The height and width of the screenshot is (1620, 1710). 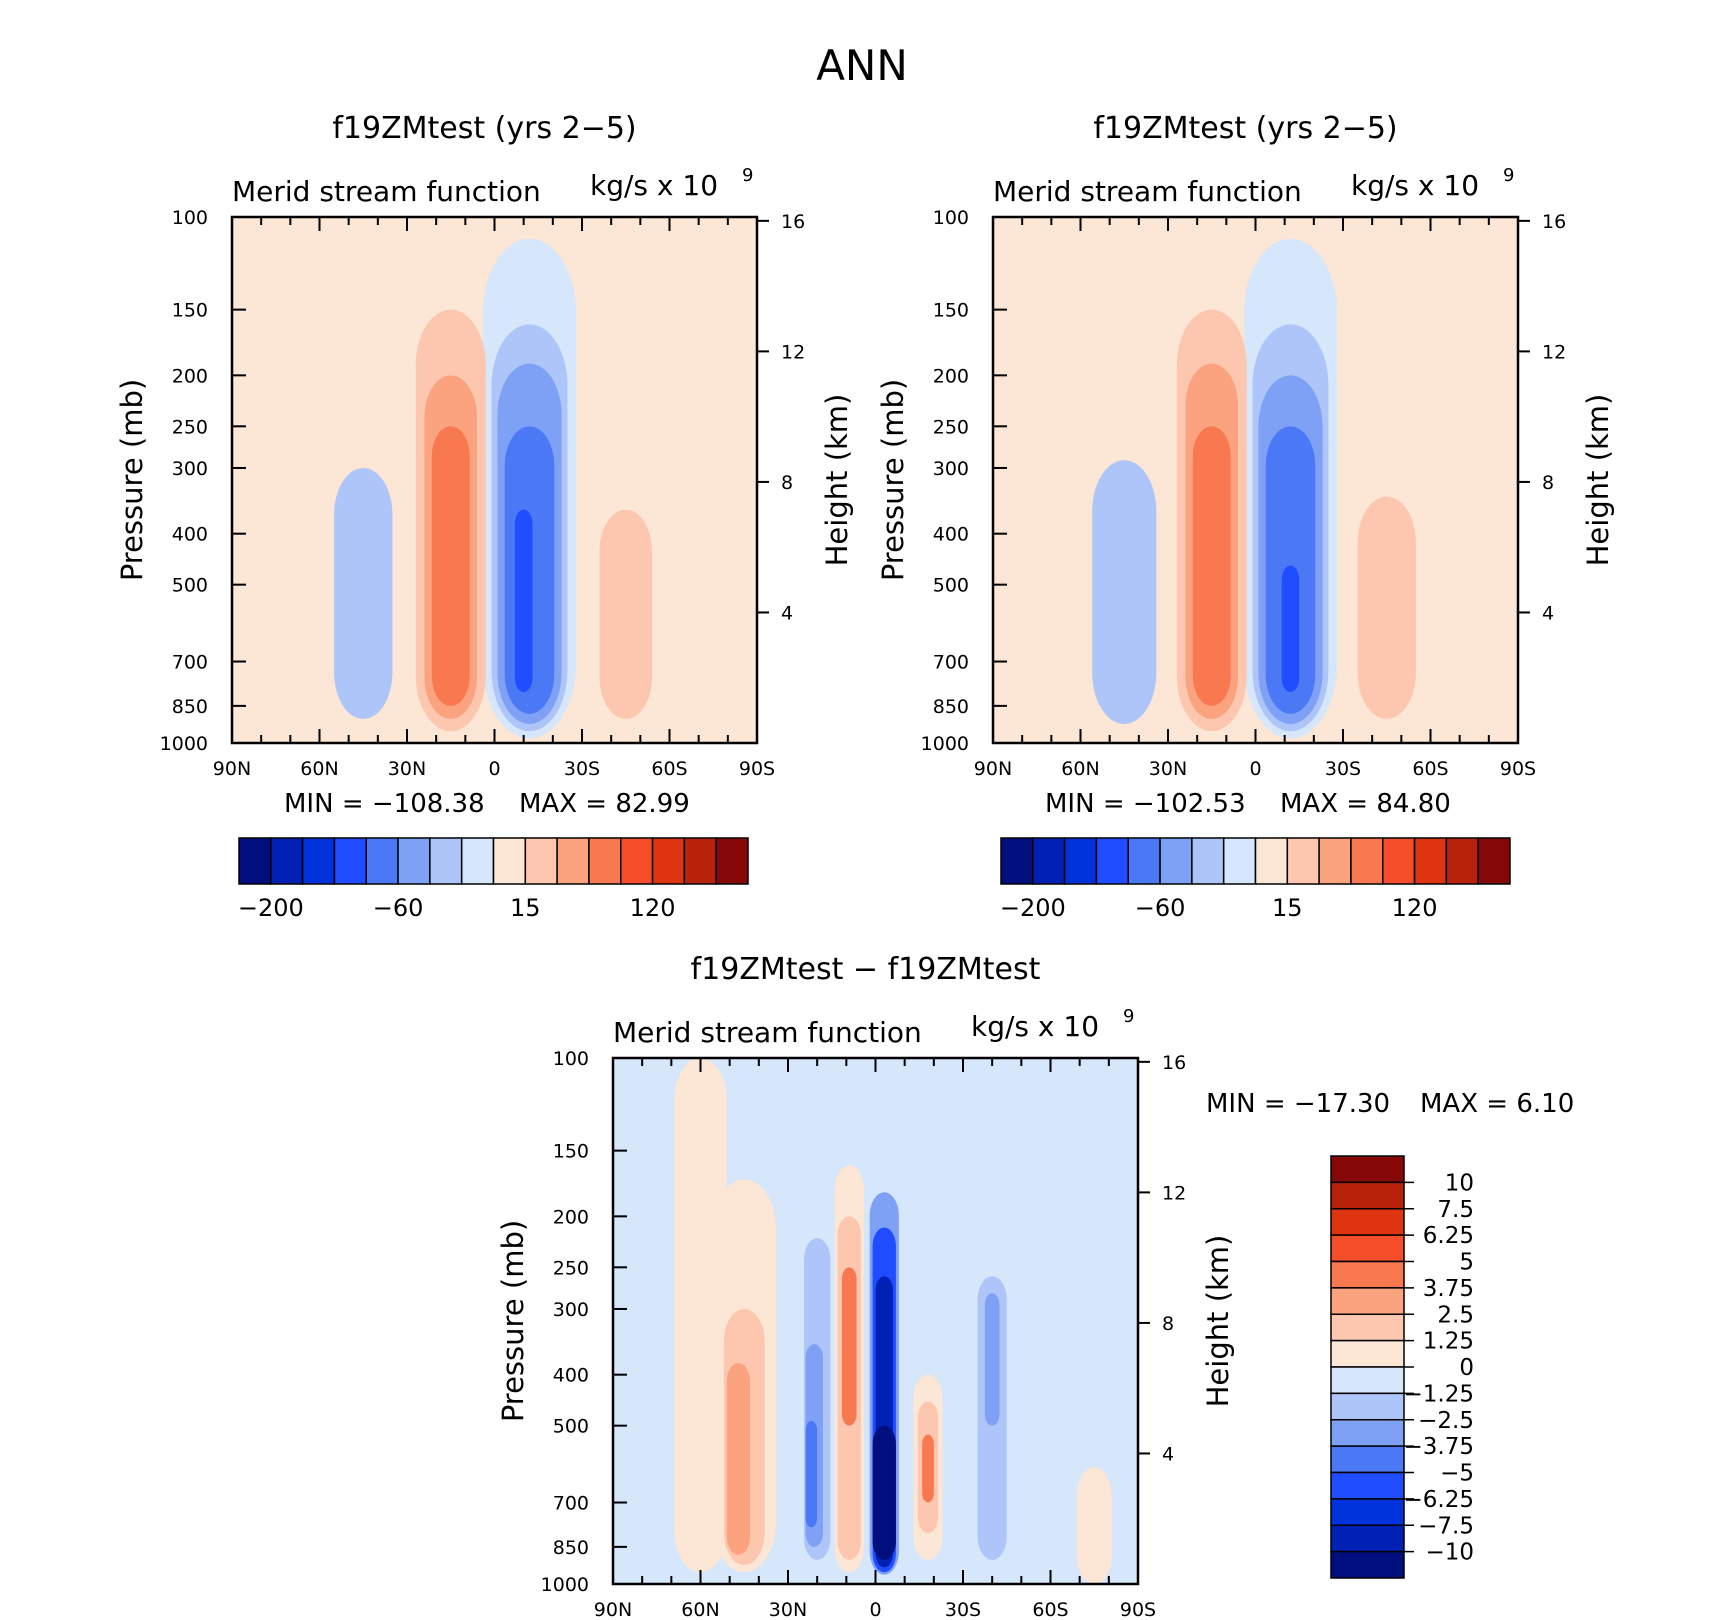 I want to click on y-tick-label: 300, so click(x=571, y=1310).